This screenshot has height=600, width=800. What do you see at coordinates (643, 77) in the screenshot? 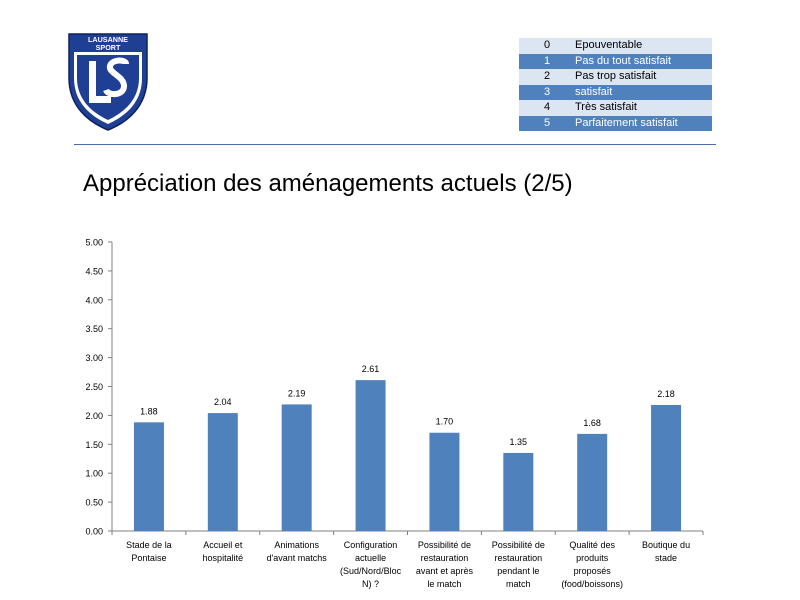
I see `legend-label: Pas trop satisfait` at bounding box center [643, 77].